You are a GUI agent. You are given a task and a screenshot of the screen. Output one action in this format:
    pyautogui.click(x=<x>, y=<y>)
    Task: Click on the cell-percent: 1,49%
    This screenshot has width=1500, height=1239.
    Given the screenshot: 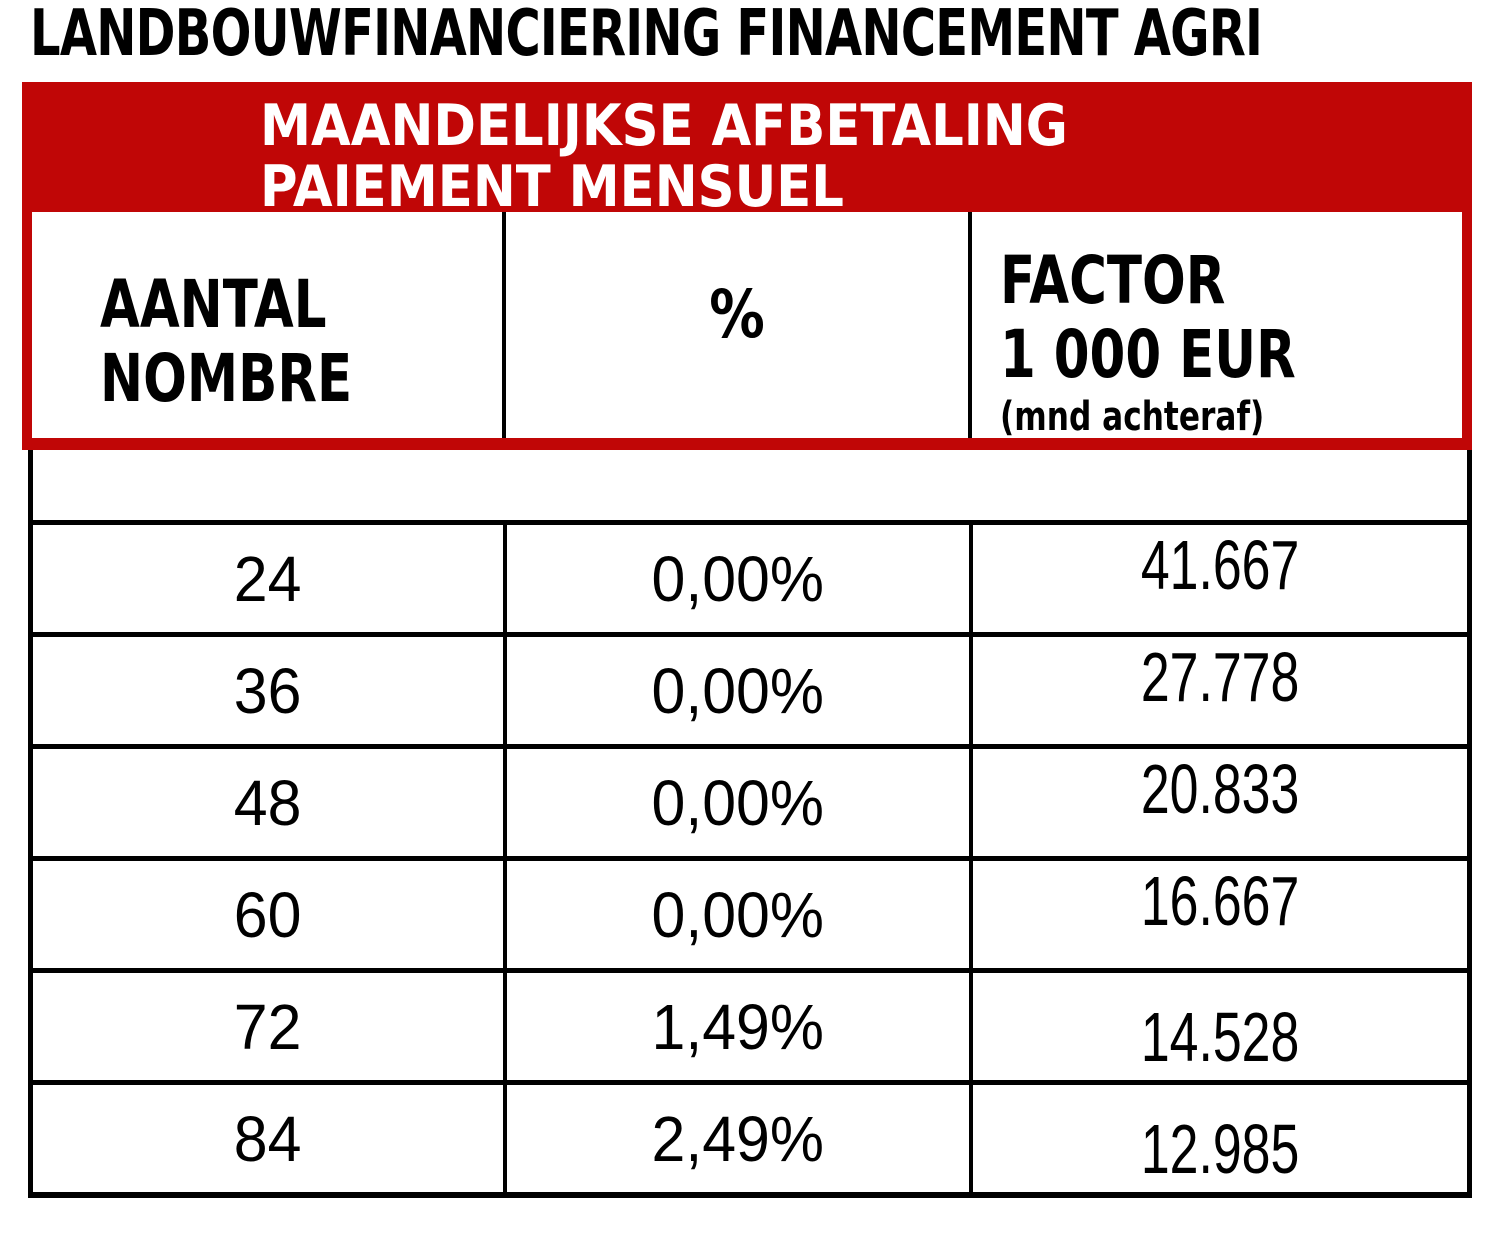 What is the action you would take?
    pyautogui.click(x=738, y=1026)
    